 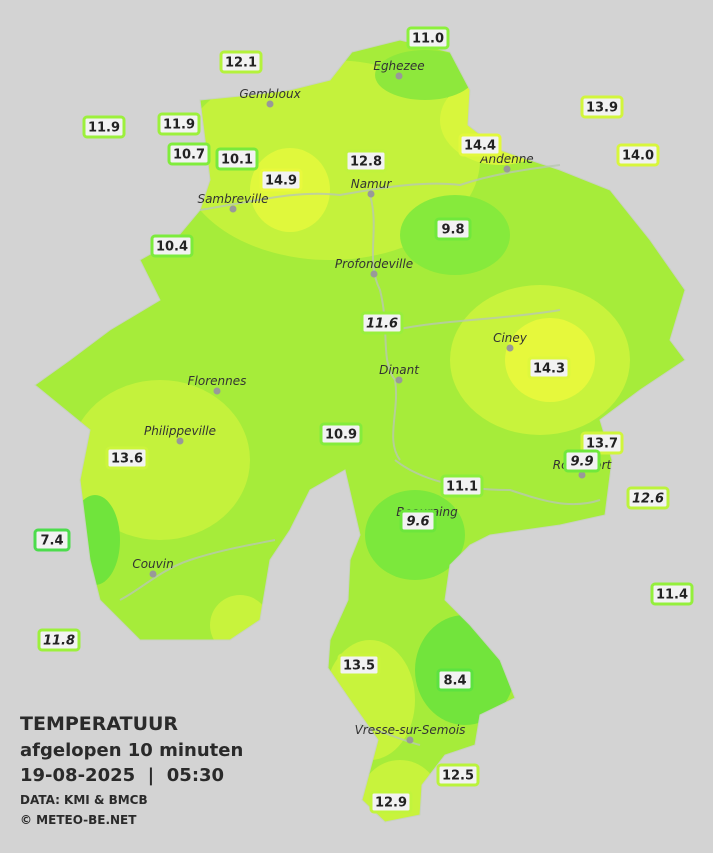 What do you see at coordinates (152, 564) in the screenshot?
I see `city-label: Couvin` at bounding box center [152, 564].